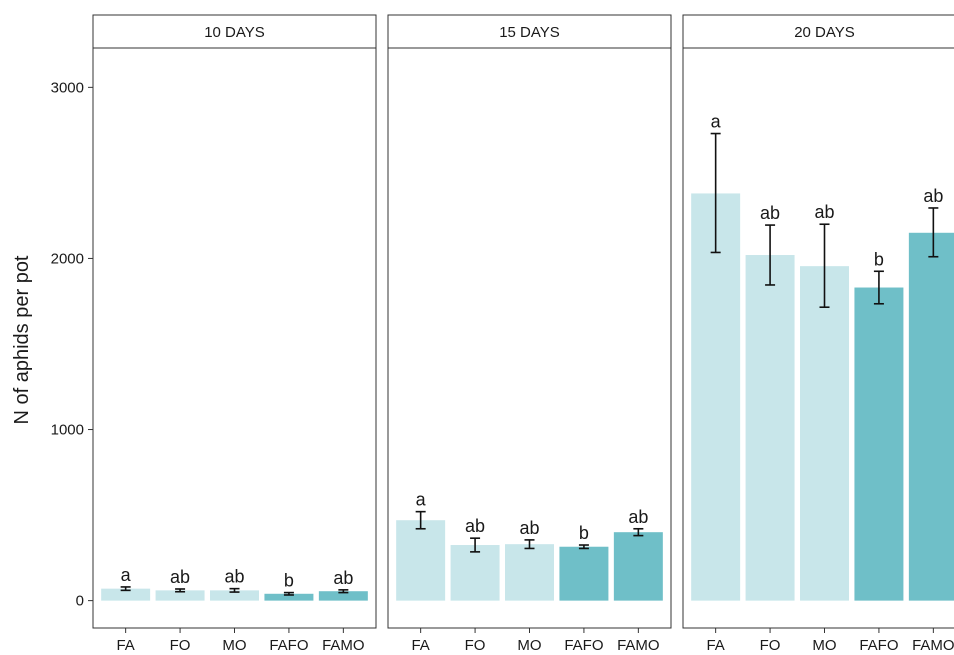 The image size is (954, 655). Describe the element at coordinates (22, 339) in the screenshot. I see `y-axis-label: N of aphids per pot` at that location.